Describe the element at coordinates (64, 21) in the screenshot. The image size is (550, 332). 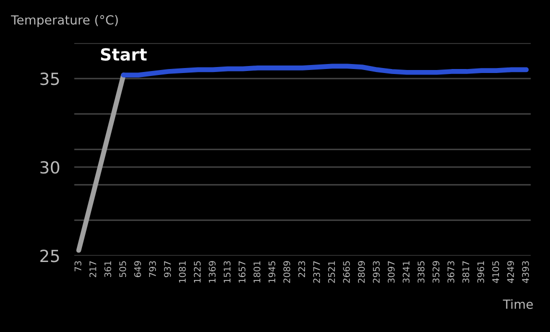
I see `y-axis-title: Temperature (°C)` at that location.